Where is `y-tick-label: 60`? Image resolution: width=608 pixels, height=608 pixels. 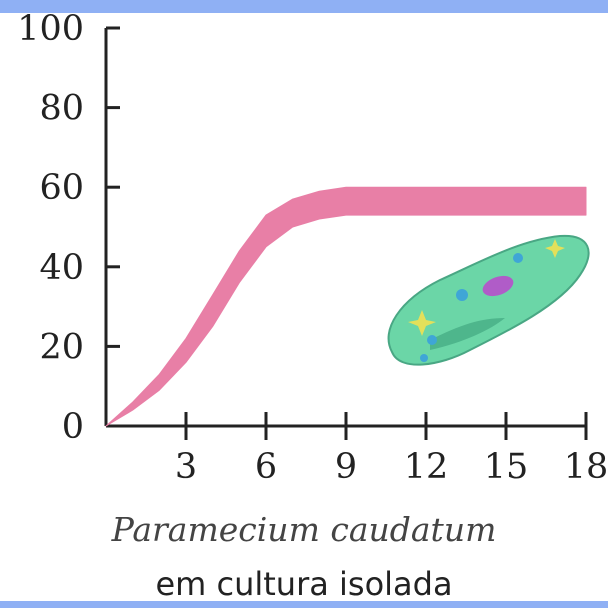
y-tick-label: 60 is located at coordinates (61, 188).